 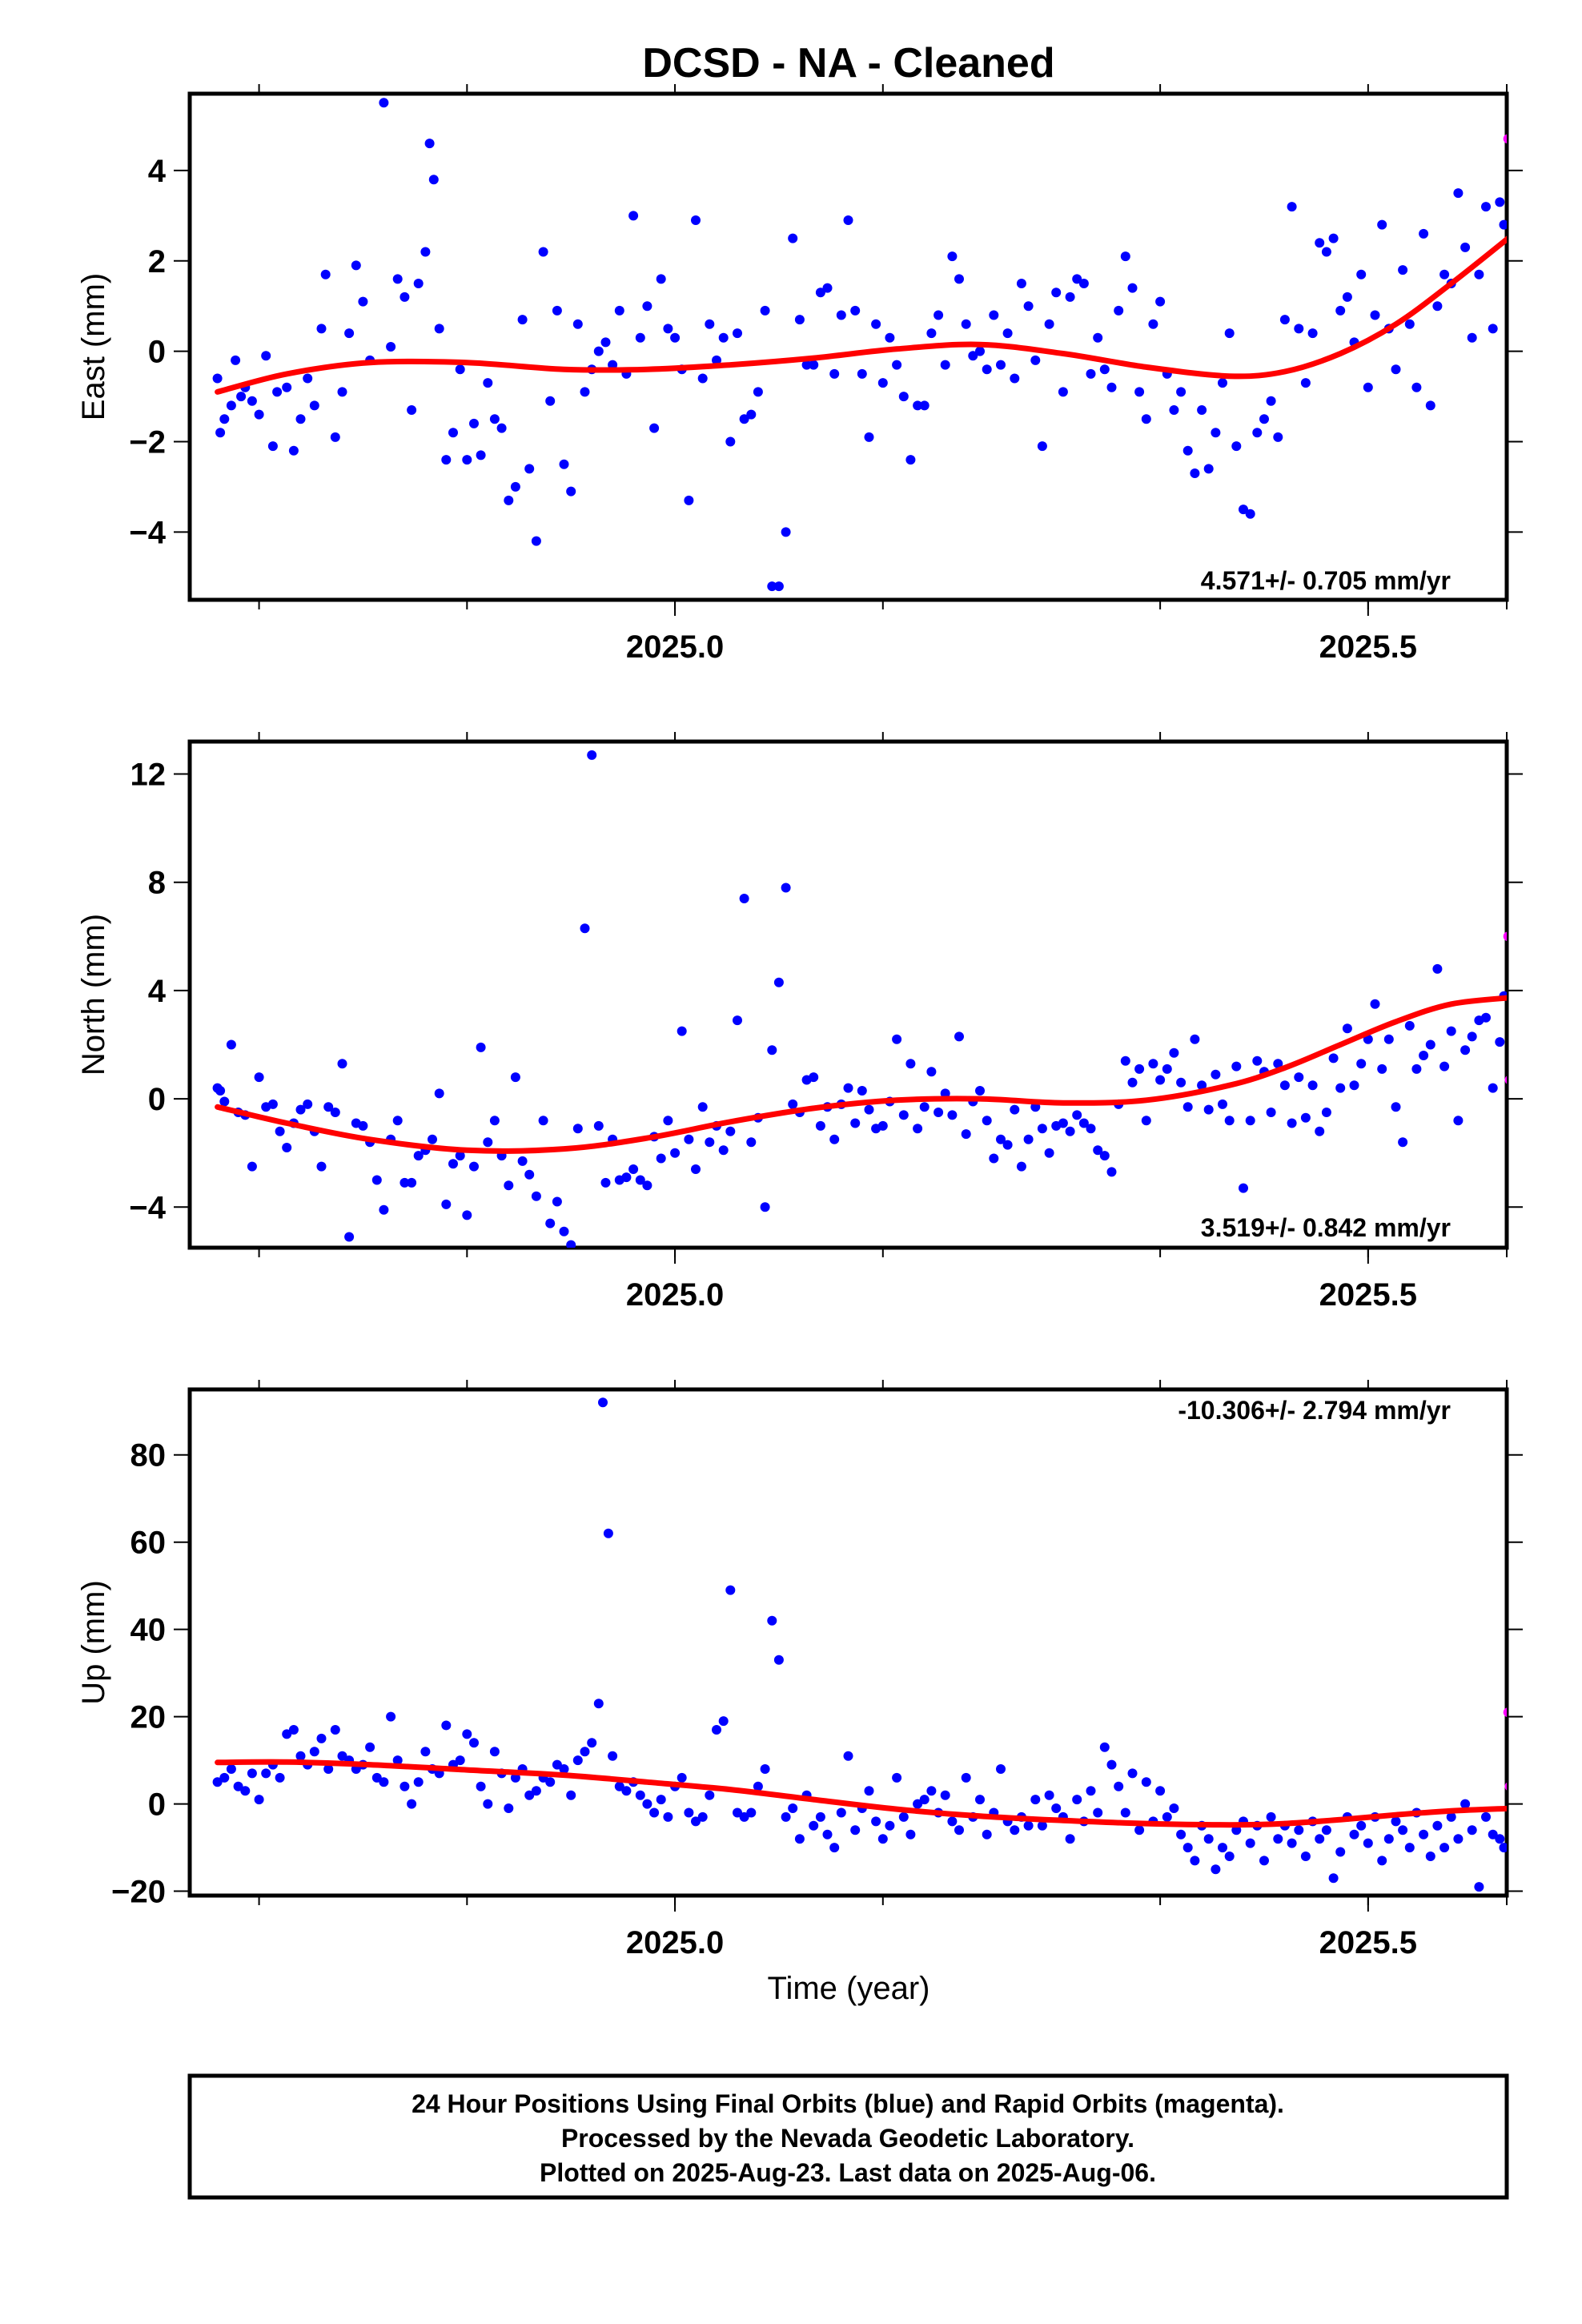 What do you see at coordinates (148, 775) in the screenshot?
I see `north-y-tick-label: 12` at bounding box center [148, 775].